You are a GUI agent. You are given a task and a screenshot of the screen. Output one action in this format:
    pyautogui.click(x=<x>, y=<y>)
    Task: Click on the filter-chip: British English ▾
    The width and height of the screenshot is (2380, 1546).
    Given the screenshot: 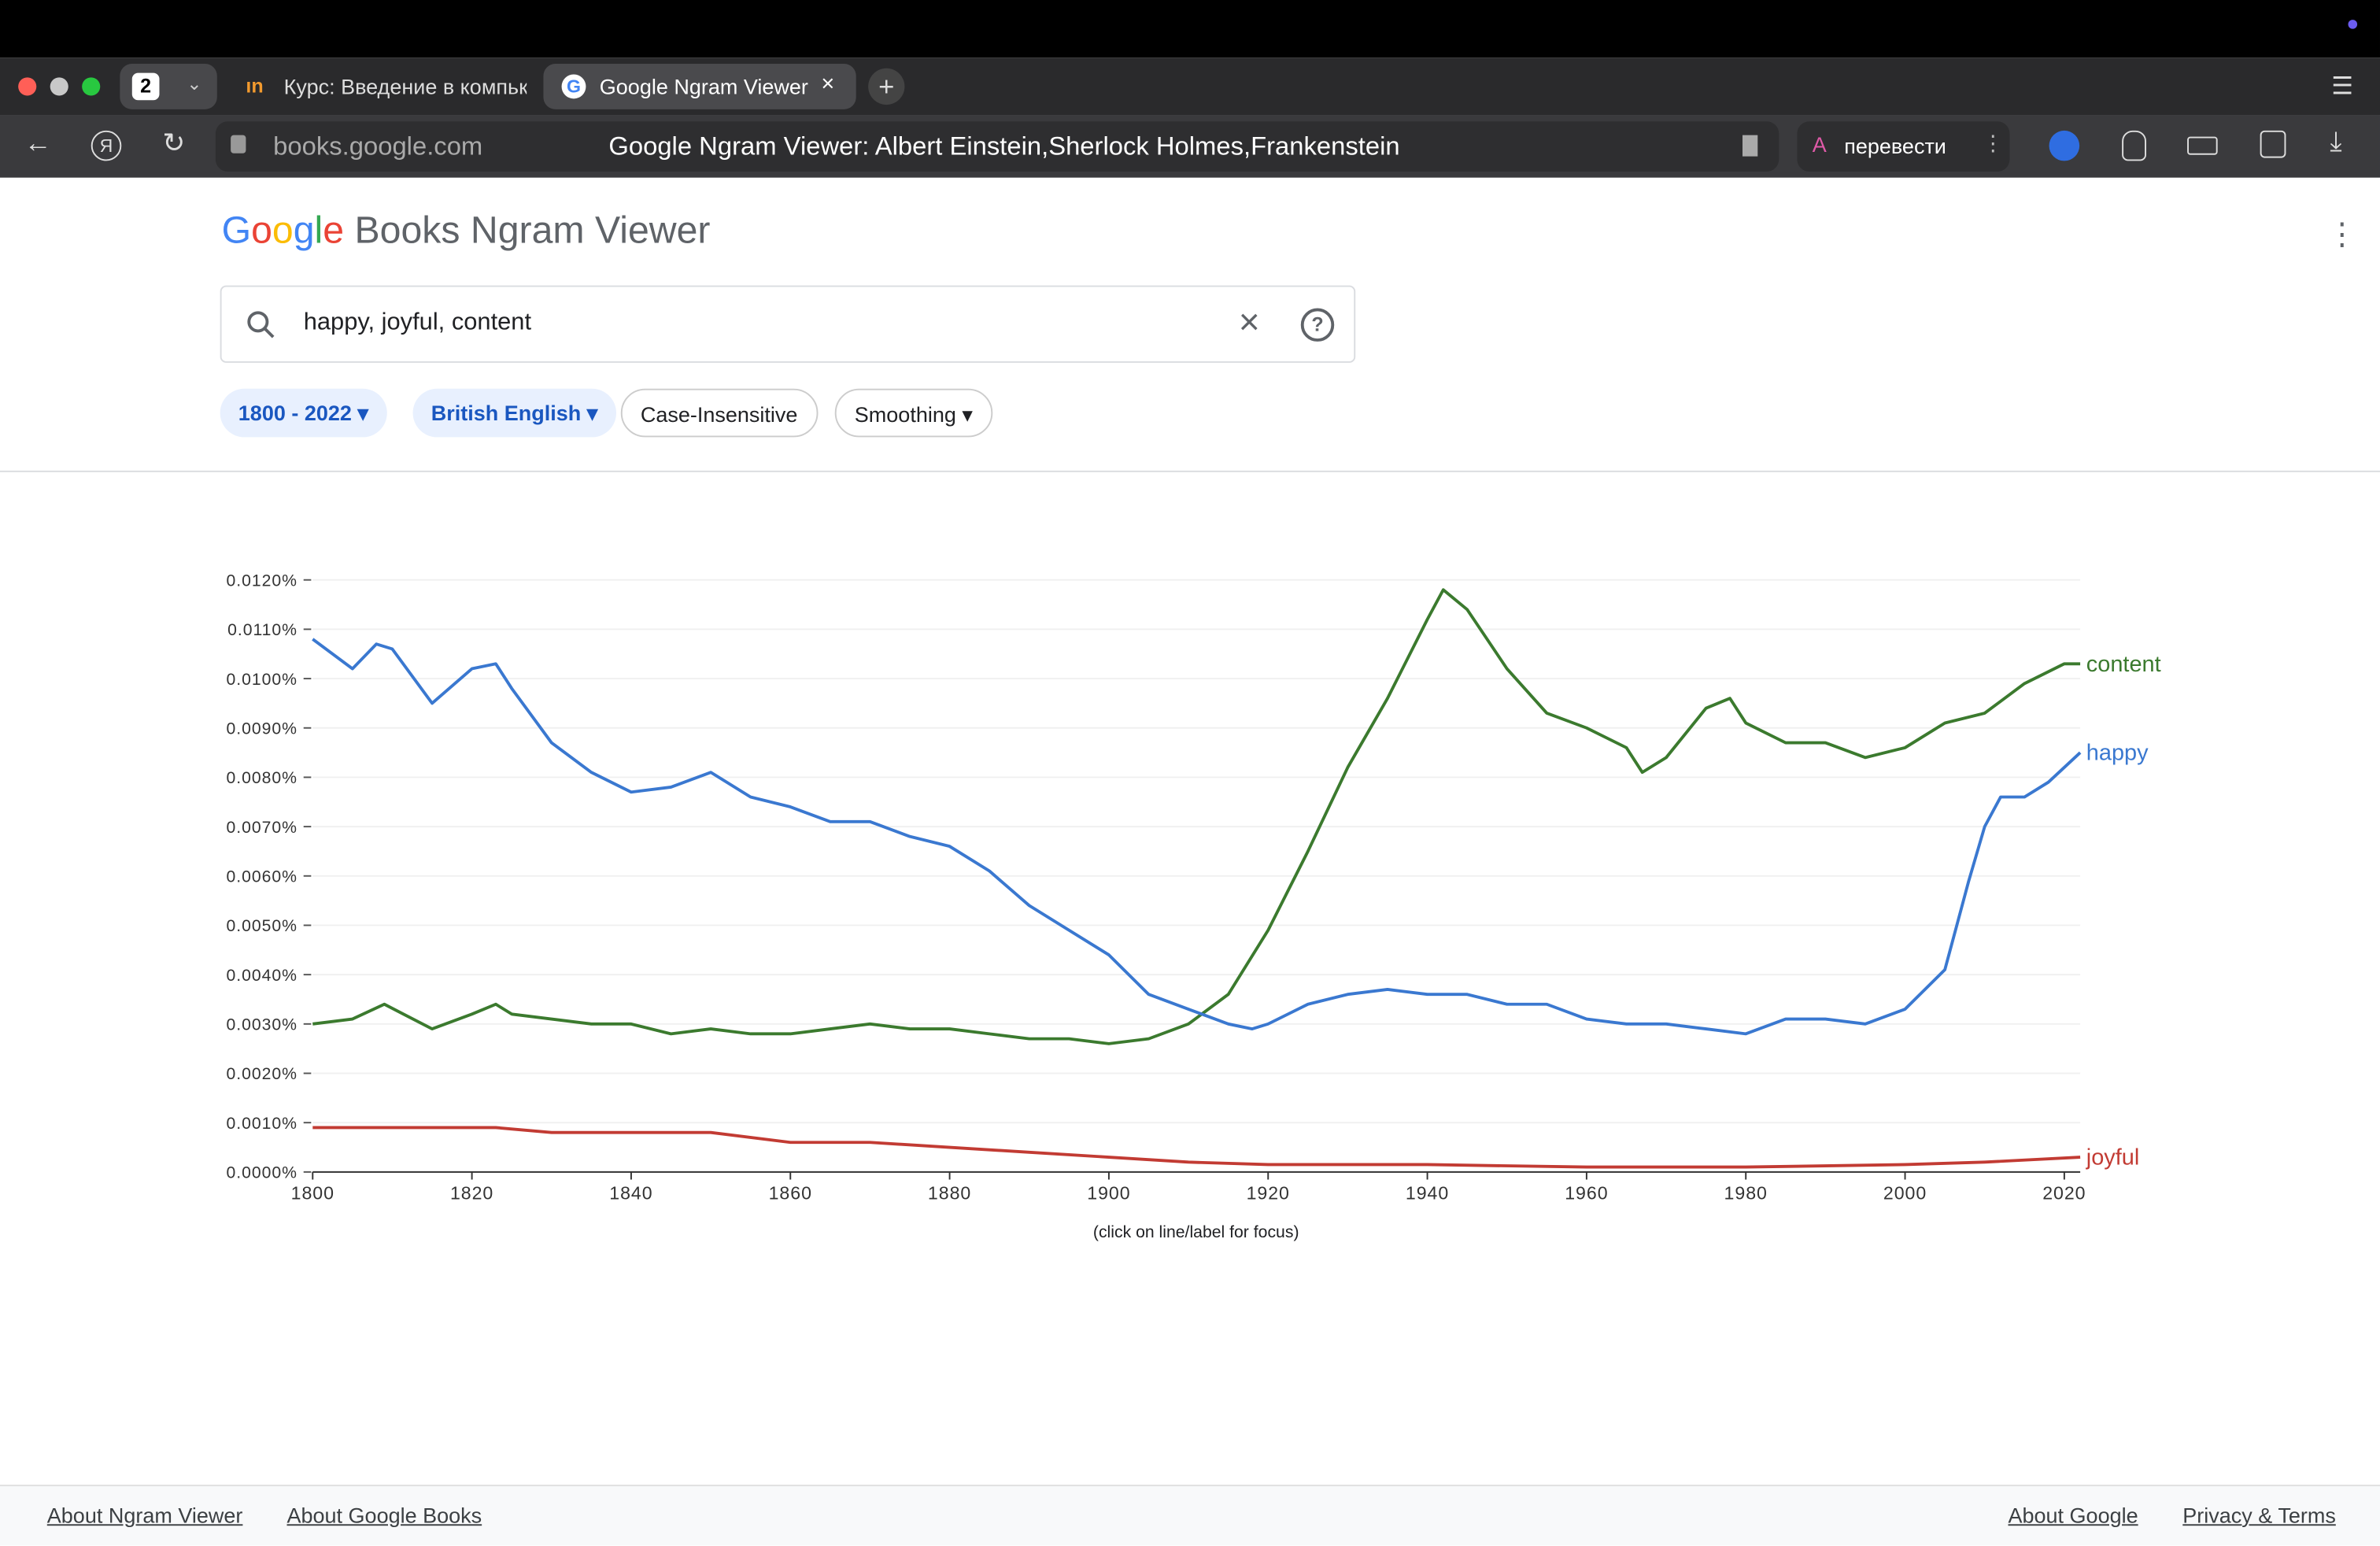 What is the action you would take?
    pyautogui.click(x=514, y=413)
    